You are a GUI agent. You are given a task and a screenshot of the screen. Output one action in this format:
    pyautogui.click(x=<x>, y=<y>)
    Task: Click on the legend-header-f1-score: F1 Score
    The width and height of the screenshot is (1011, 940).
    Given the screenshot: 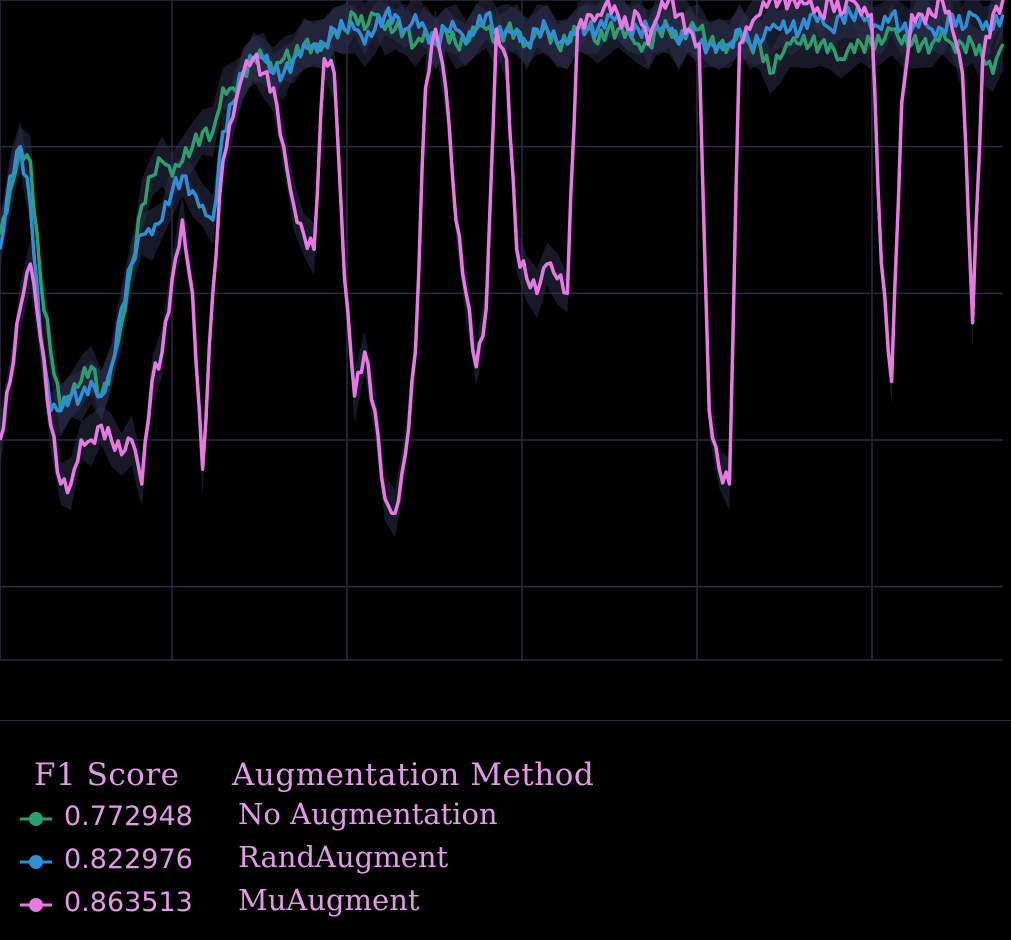 What is the action you would take?
    pyautogui.click(x=107, y=775)
    